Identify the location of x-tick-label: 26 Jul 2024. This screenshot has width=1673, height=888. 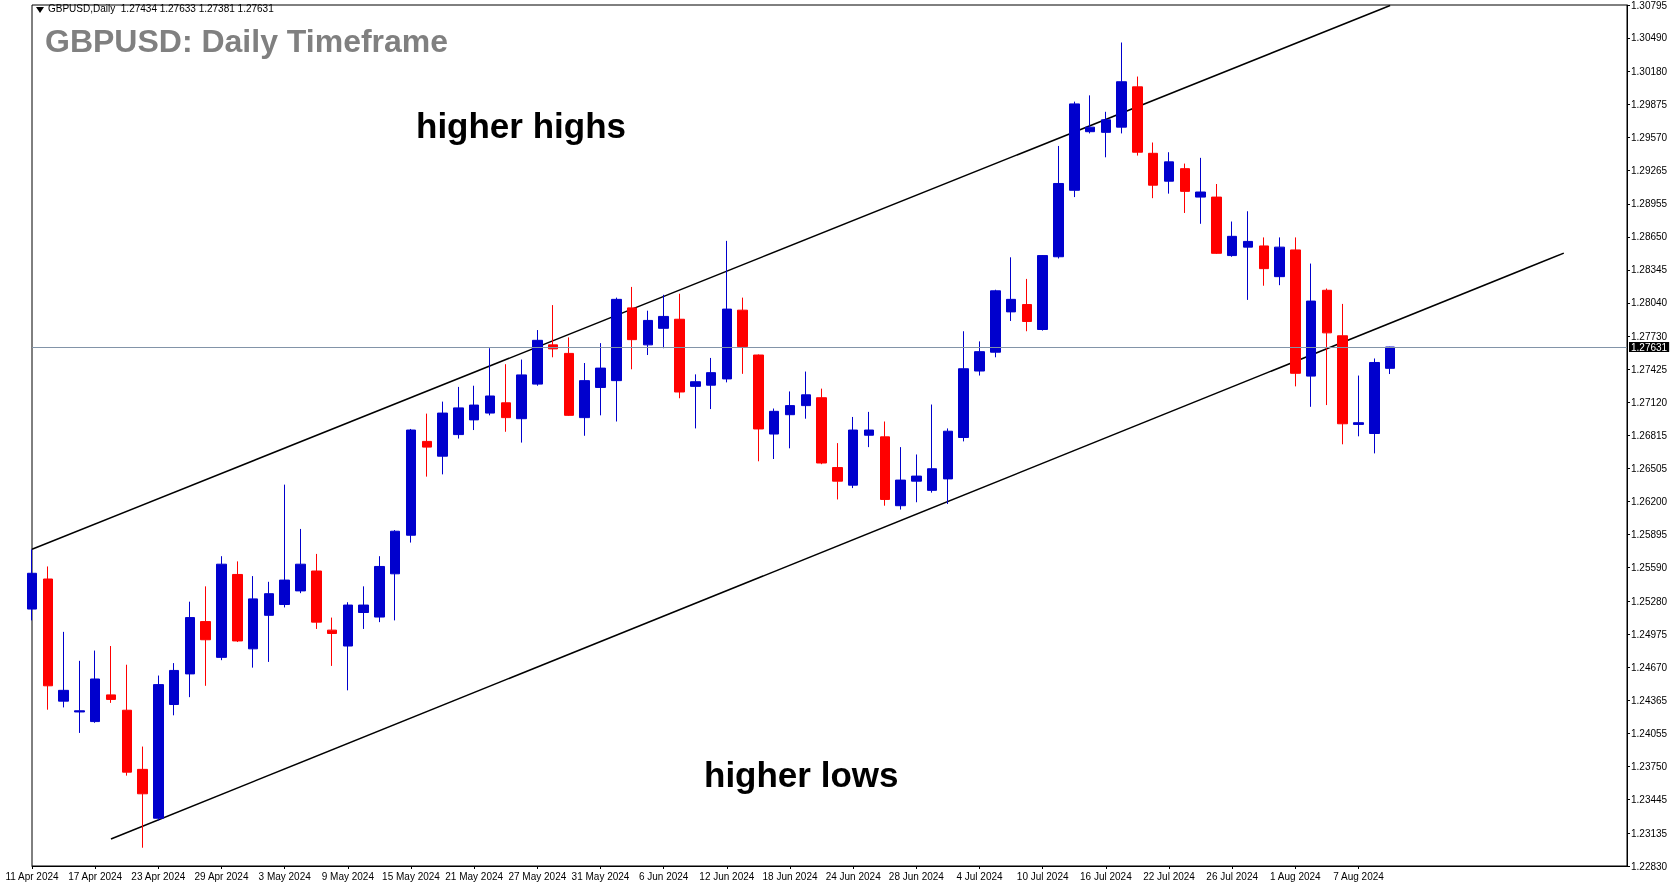
(1232, 876).